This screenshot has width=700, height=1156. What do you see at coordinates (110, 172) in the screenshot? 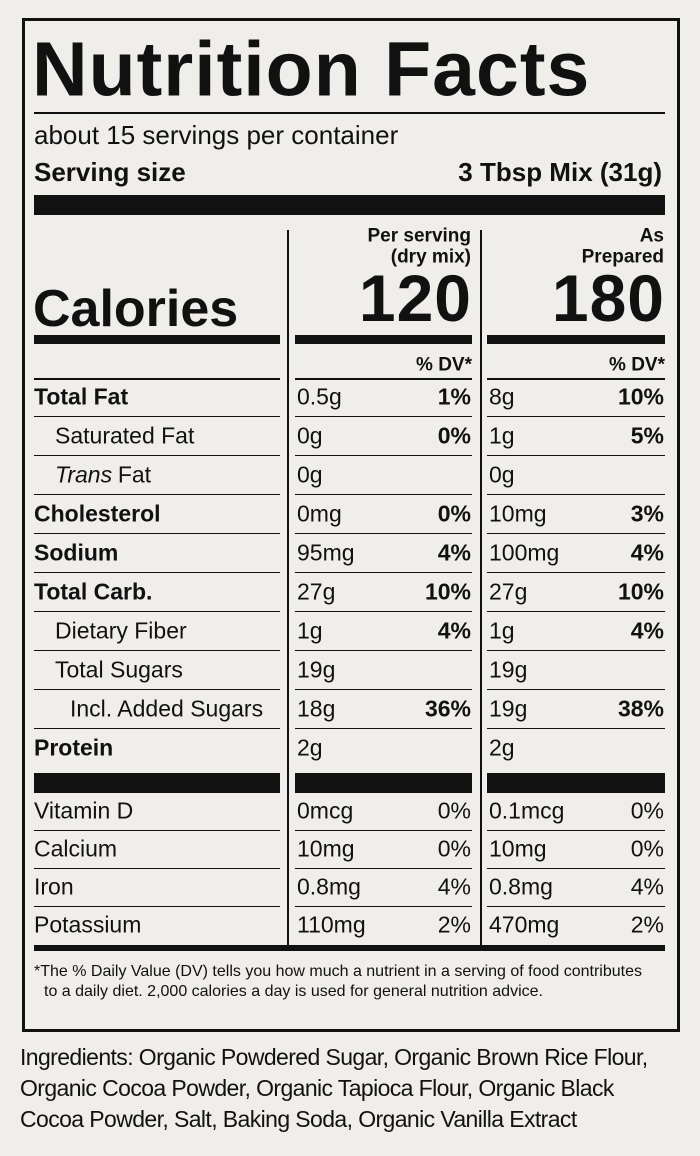
I see `serving-size-label: Serving size` at bounding box center [110, 172].